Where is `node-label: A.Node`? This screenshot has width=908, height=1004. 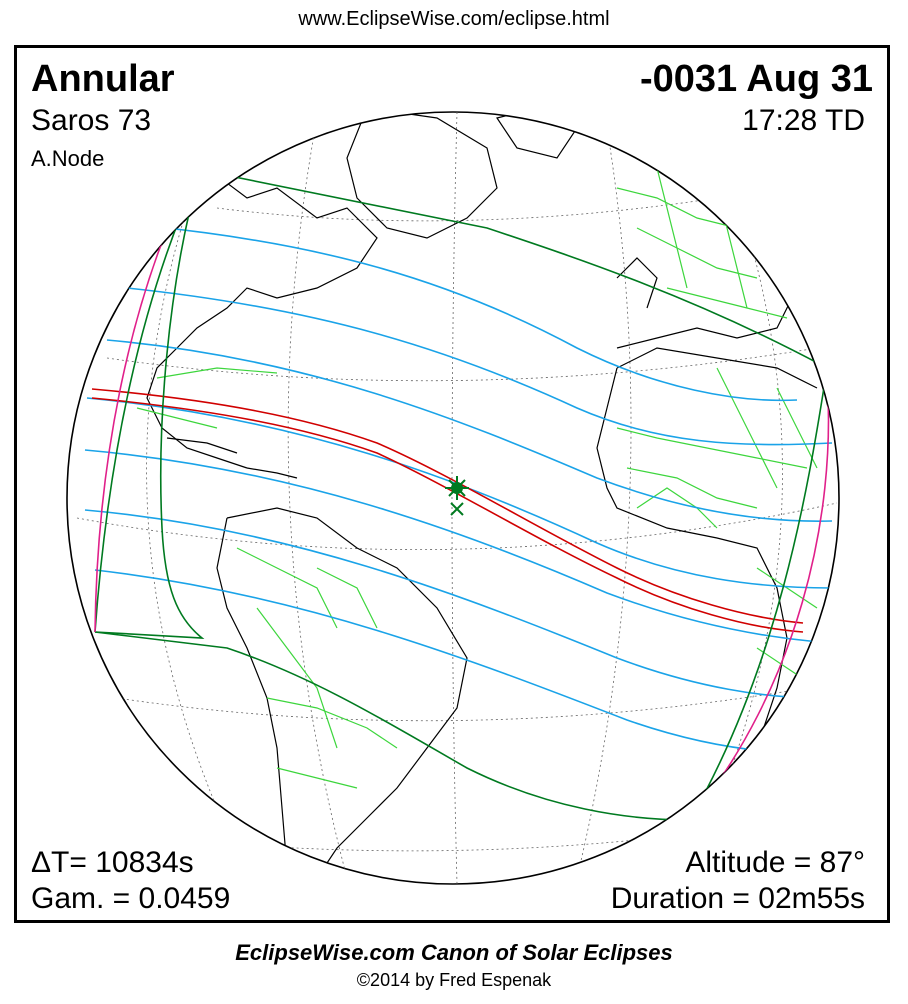
node-label: A.Node is located at coordinates (68, 158).